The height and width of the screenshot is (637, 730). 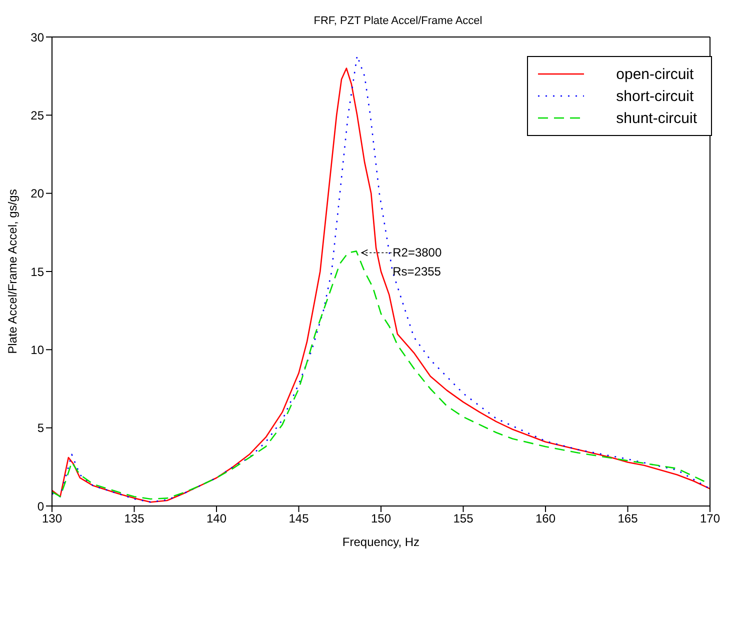 I want to click on x-tick-label: 145, so click(x=299, y=519).